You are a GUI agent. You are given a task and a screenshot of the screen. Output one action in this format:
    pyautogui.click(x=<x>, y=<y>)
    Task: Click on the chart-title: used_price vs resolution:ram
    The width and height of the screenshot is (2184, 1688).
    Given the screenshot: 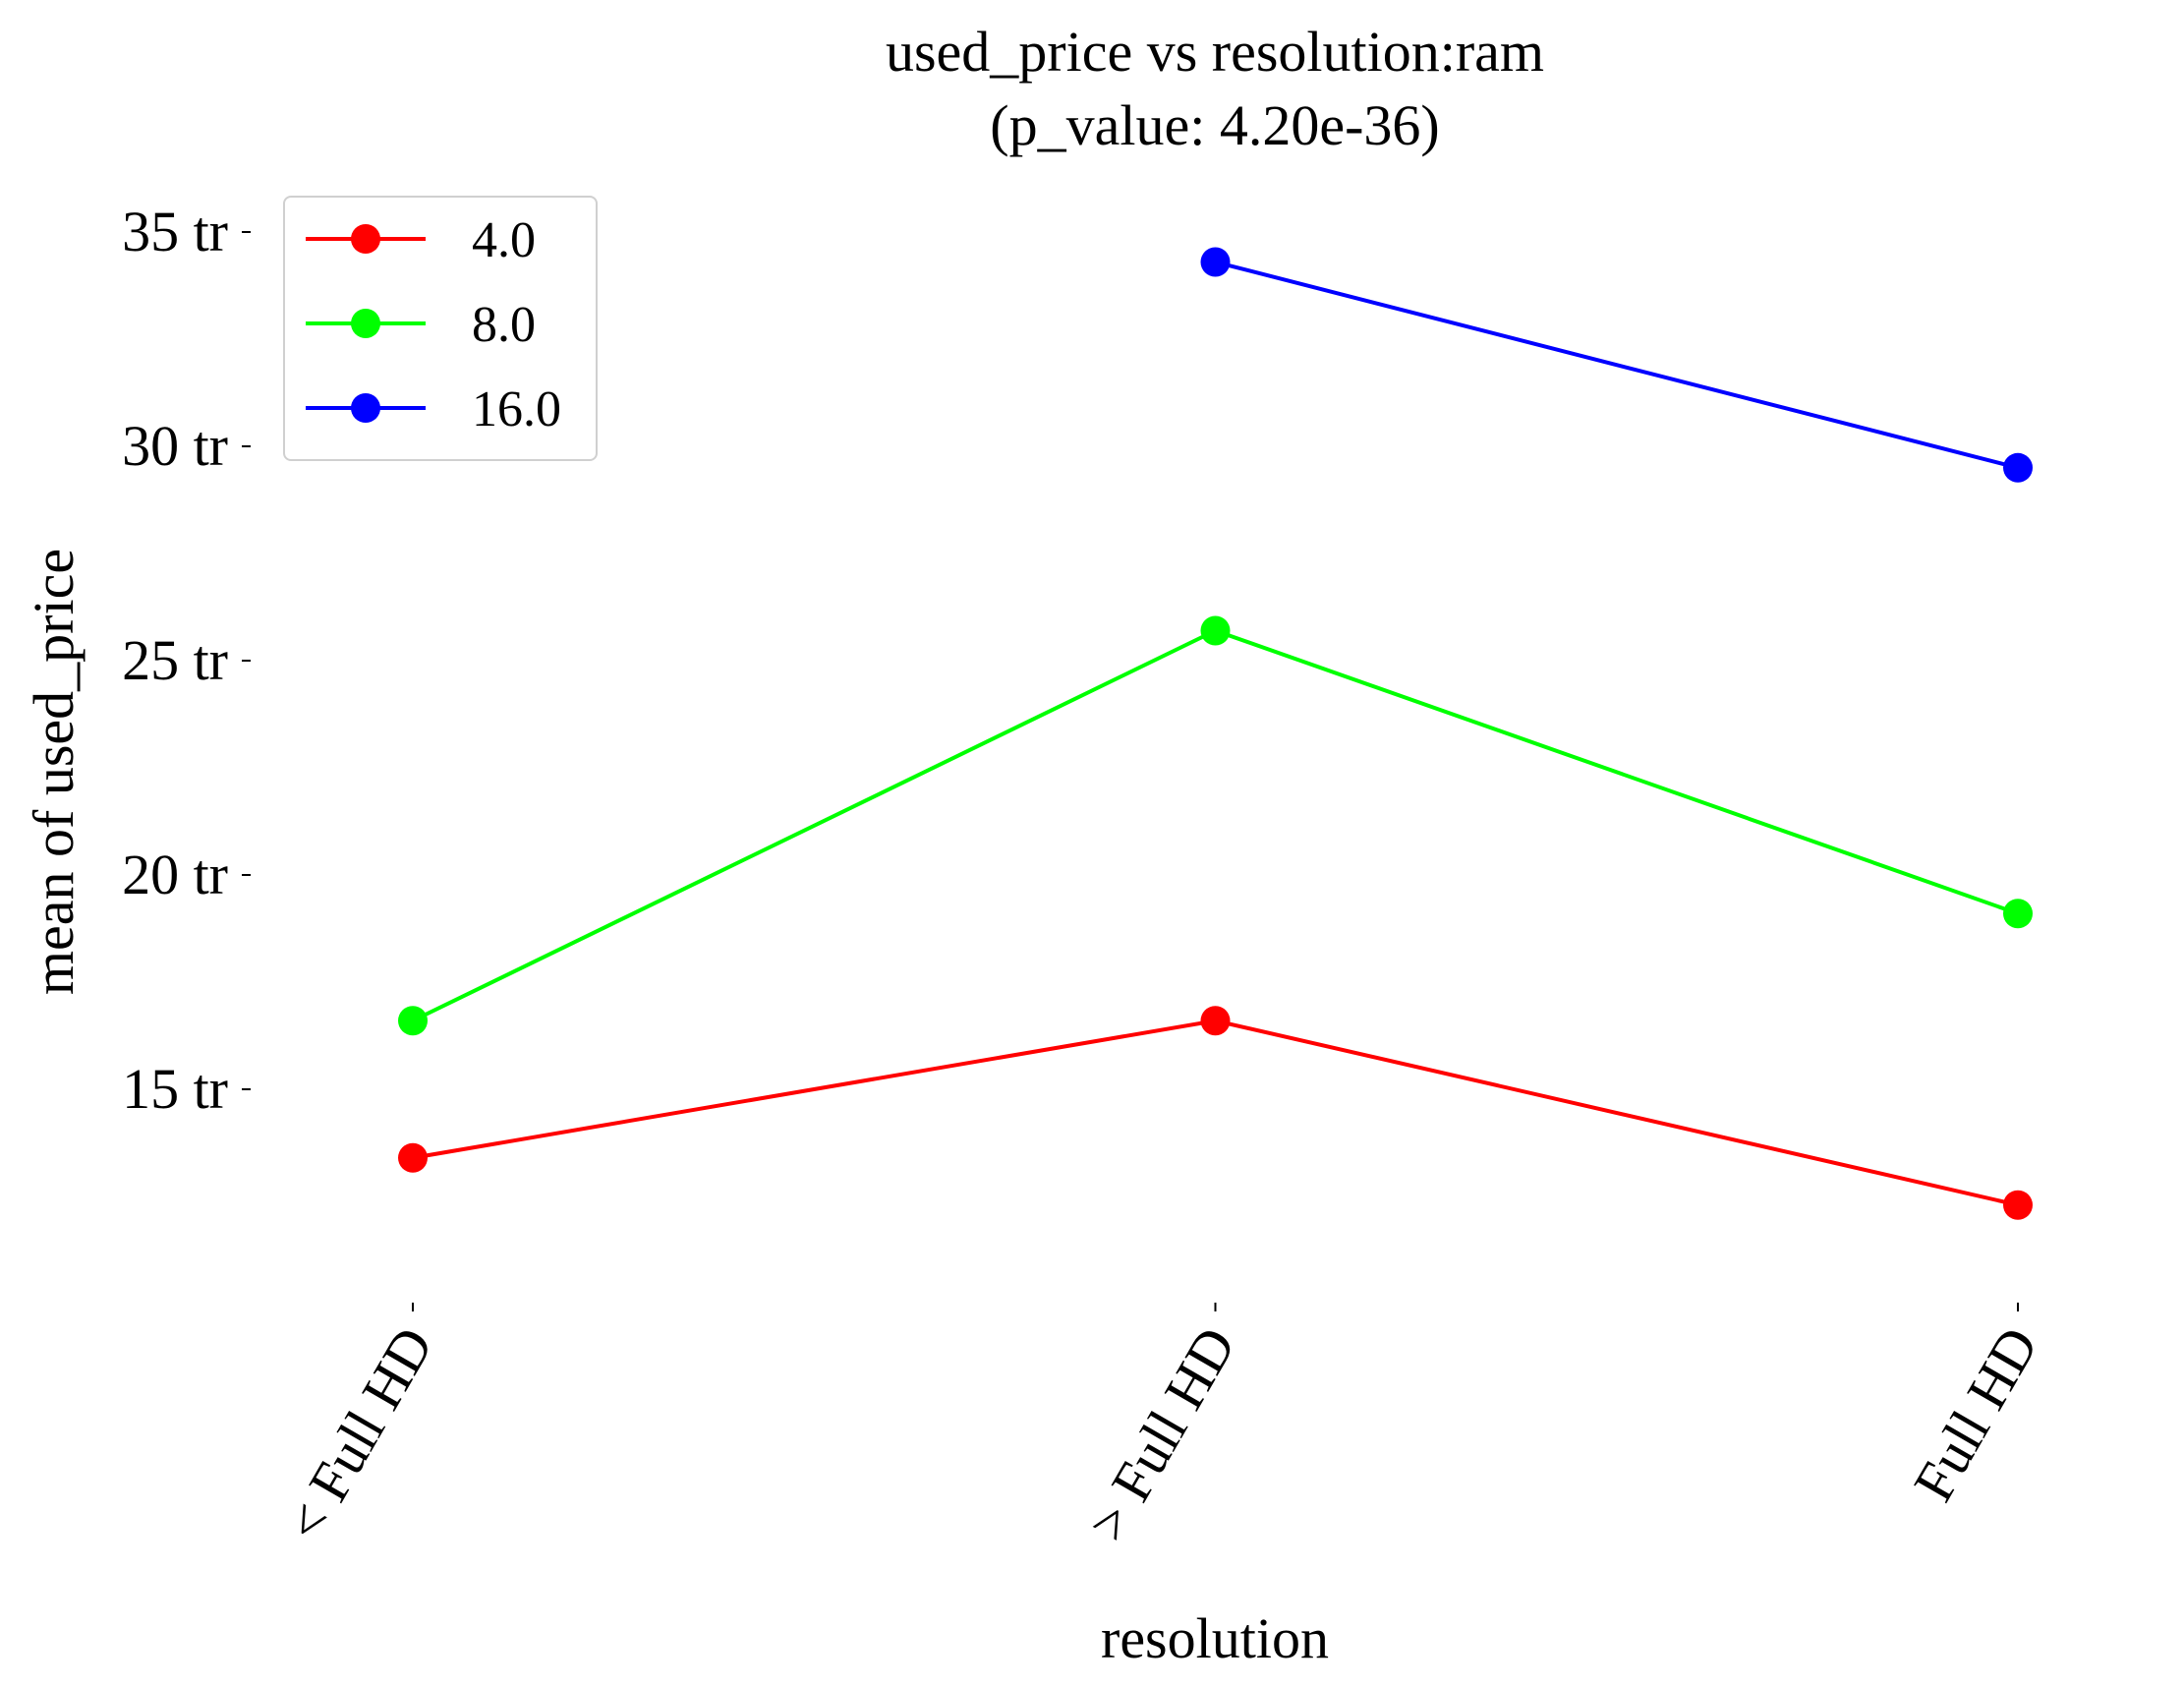 What is the action you would take?
    pyautogui.click(x=1215, y=52)
    